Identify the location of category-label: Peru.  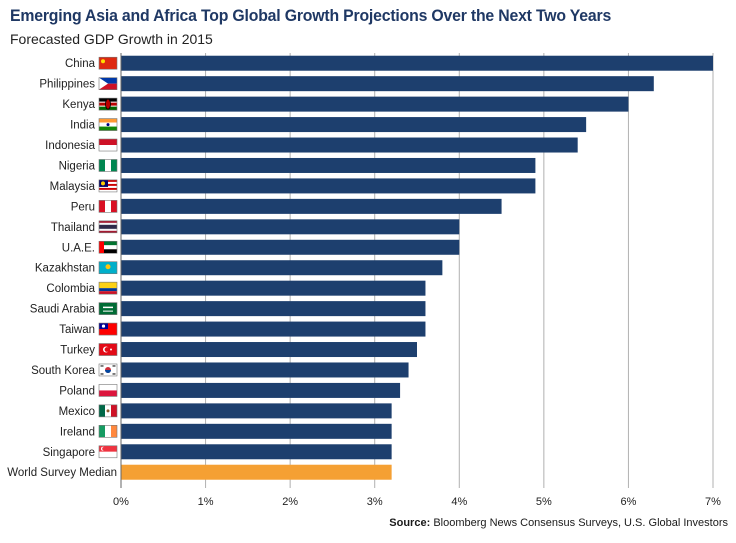
(83, 207).